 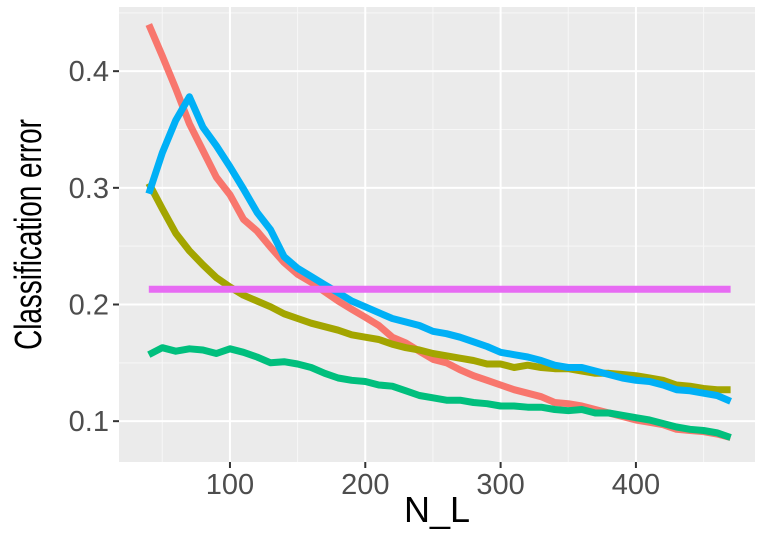 I want to click on x-tick-label: 300, so click(x=500, y=485).